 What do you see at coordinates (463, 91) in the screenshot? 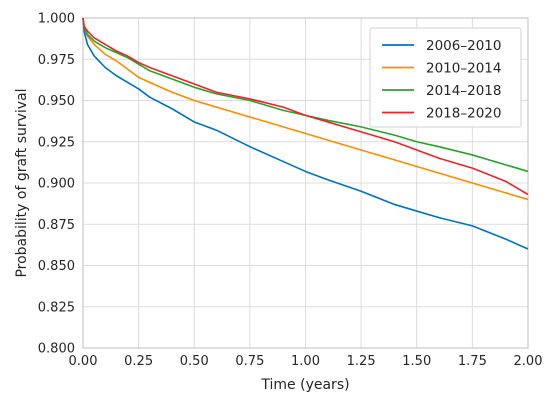
I see `legend-label: 2014–2018` at bounding box center [463, 91].